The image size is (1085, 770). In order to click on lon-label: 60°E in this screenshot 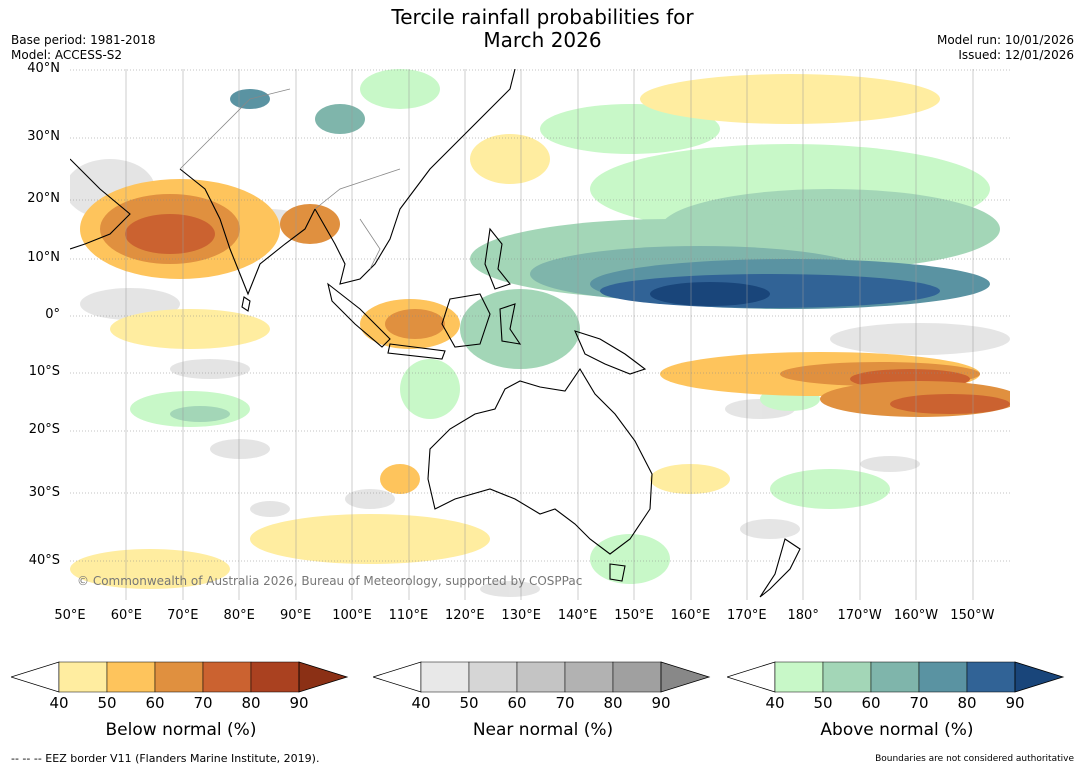, I will do `click(126, 615)`.